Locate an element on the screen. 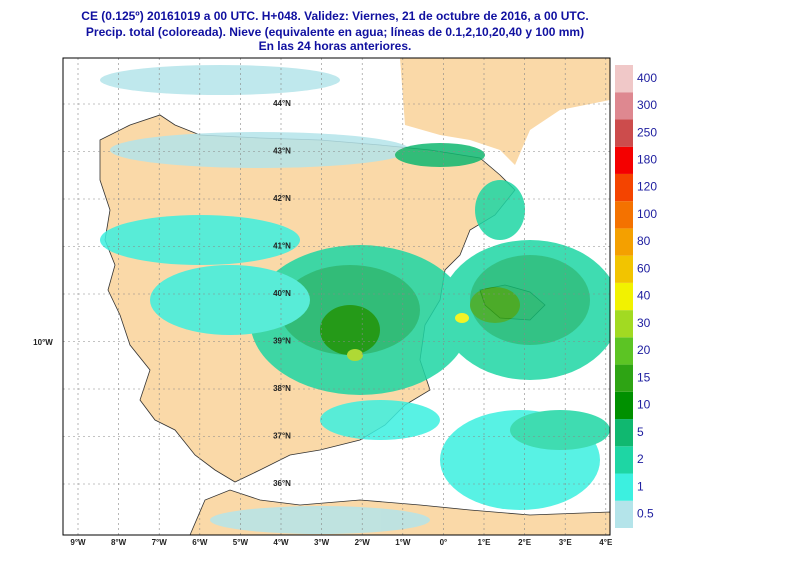 Image resolution: width=800 pixels, height=570 pixels. latitude-label: 41°N is located at coordinates (282, 246).